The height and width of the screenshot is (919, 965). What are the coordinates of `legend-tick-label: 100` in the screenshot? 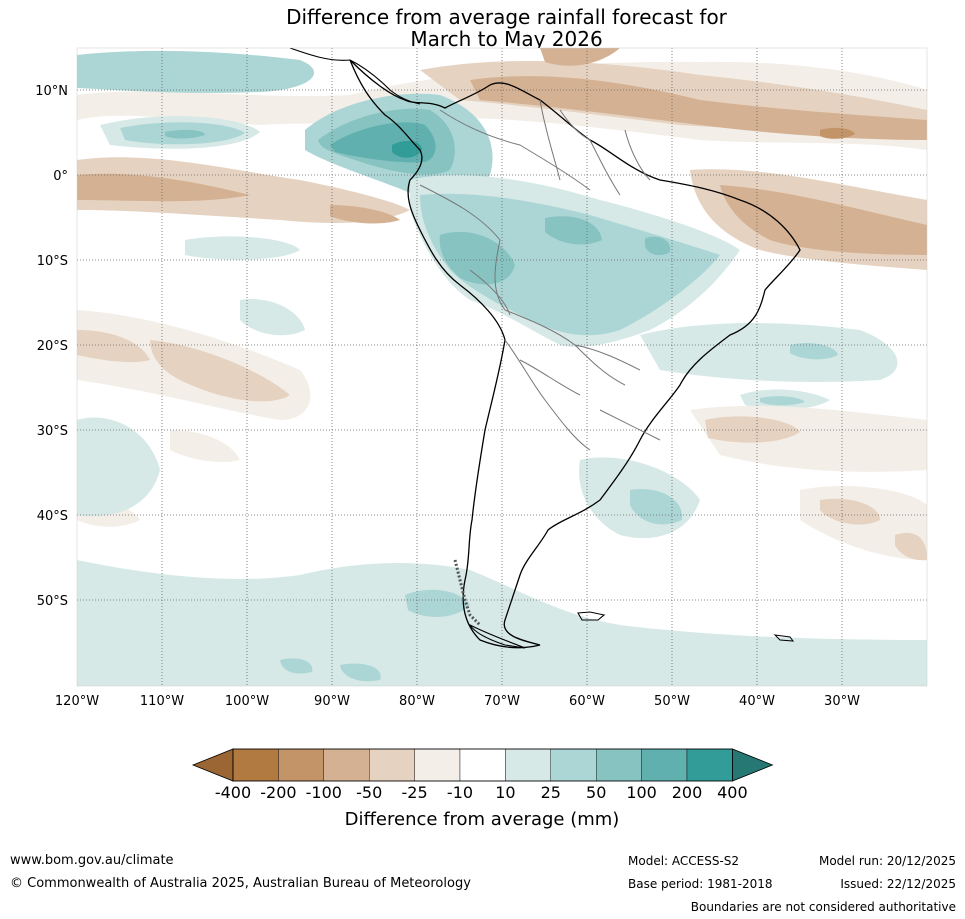 It's located at (641, 792).